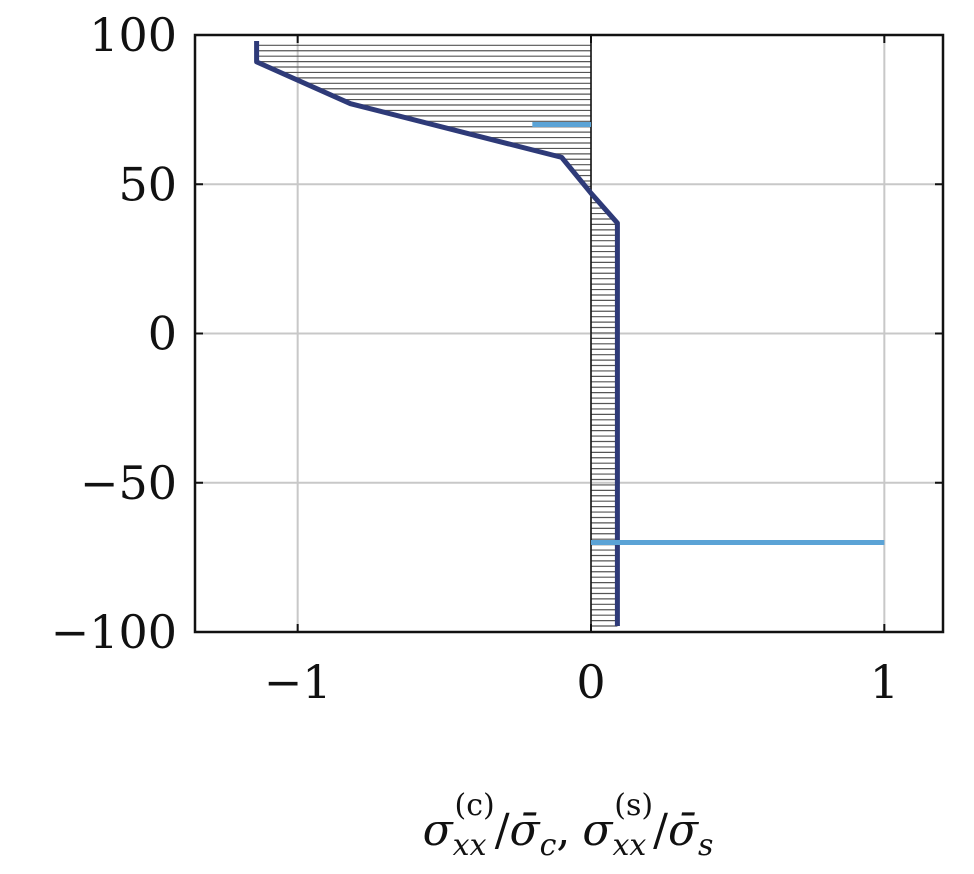  What do you see at coordinates (660, 830) in the screenshot?
I see `xlabel-slash-2: /` at bounding box center [660, 830].